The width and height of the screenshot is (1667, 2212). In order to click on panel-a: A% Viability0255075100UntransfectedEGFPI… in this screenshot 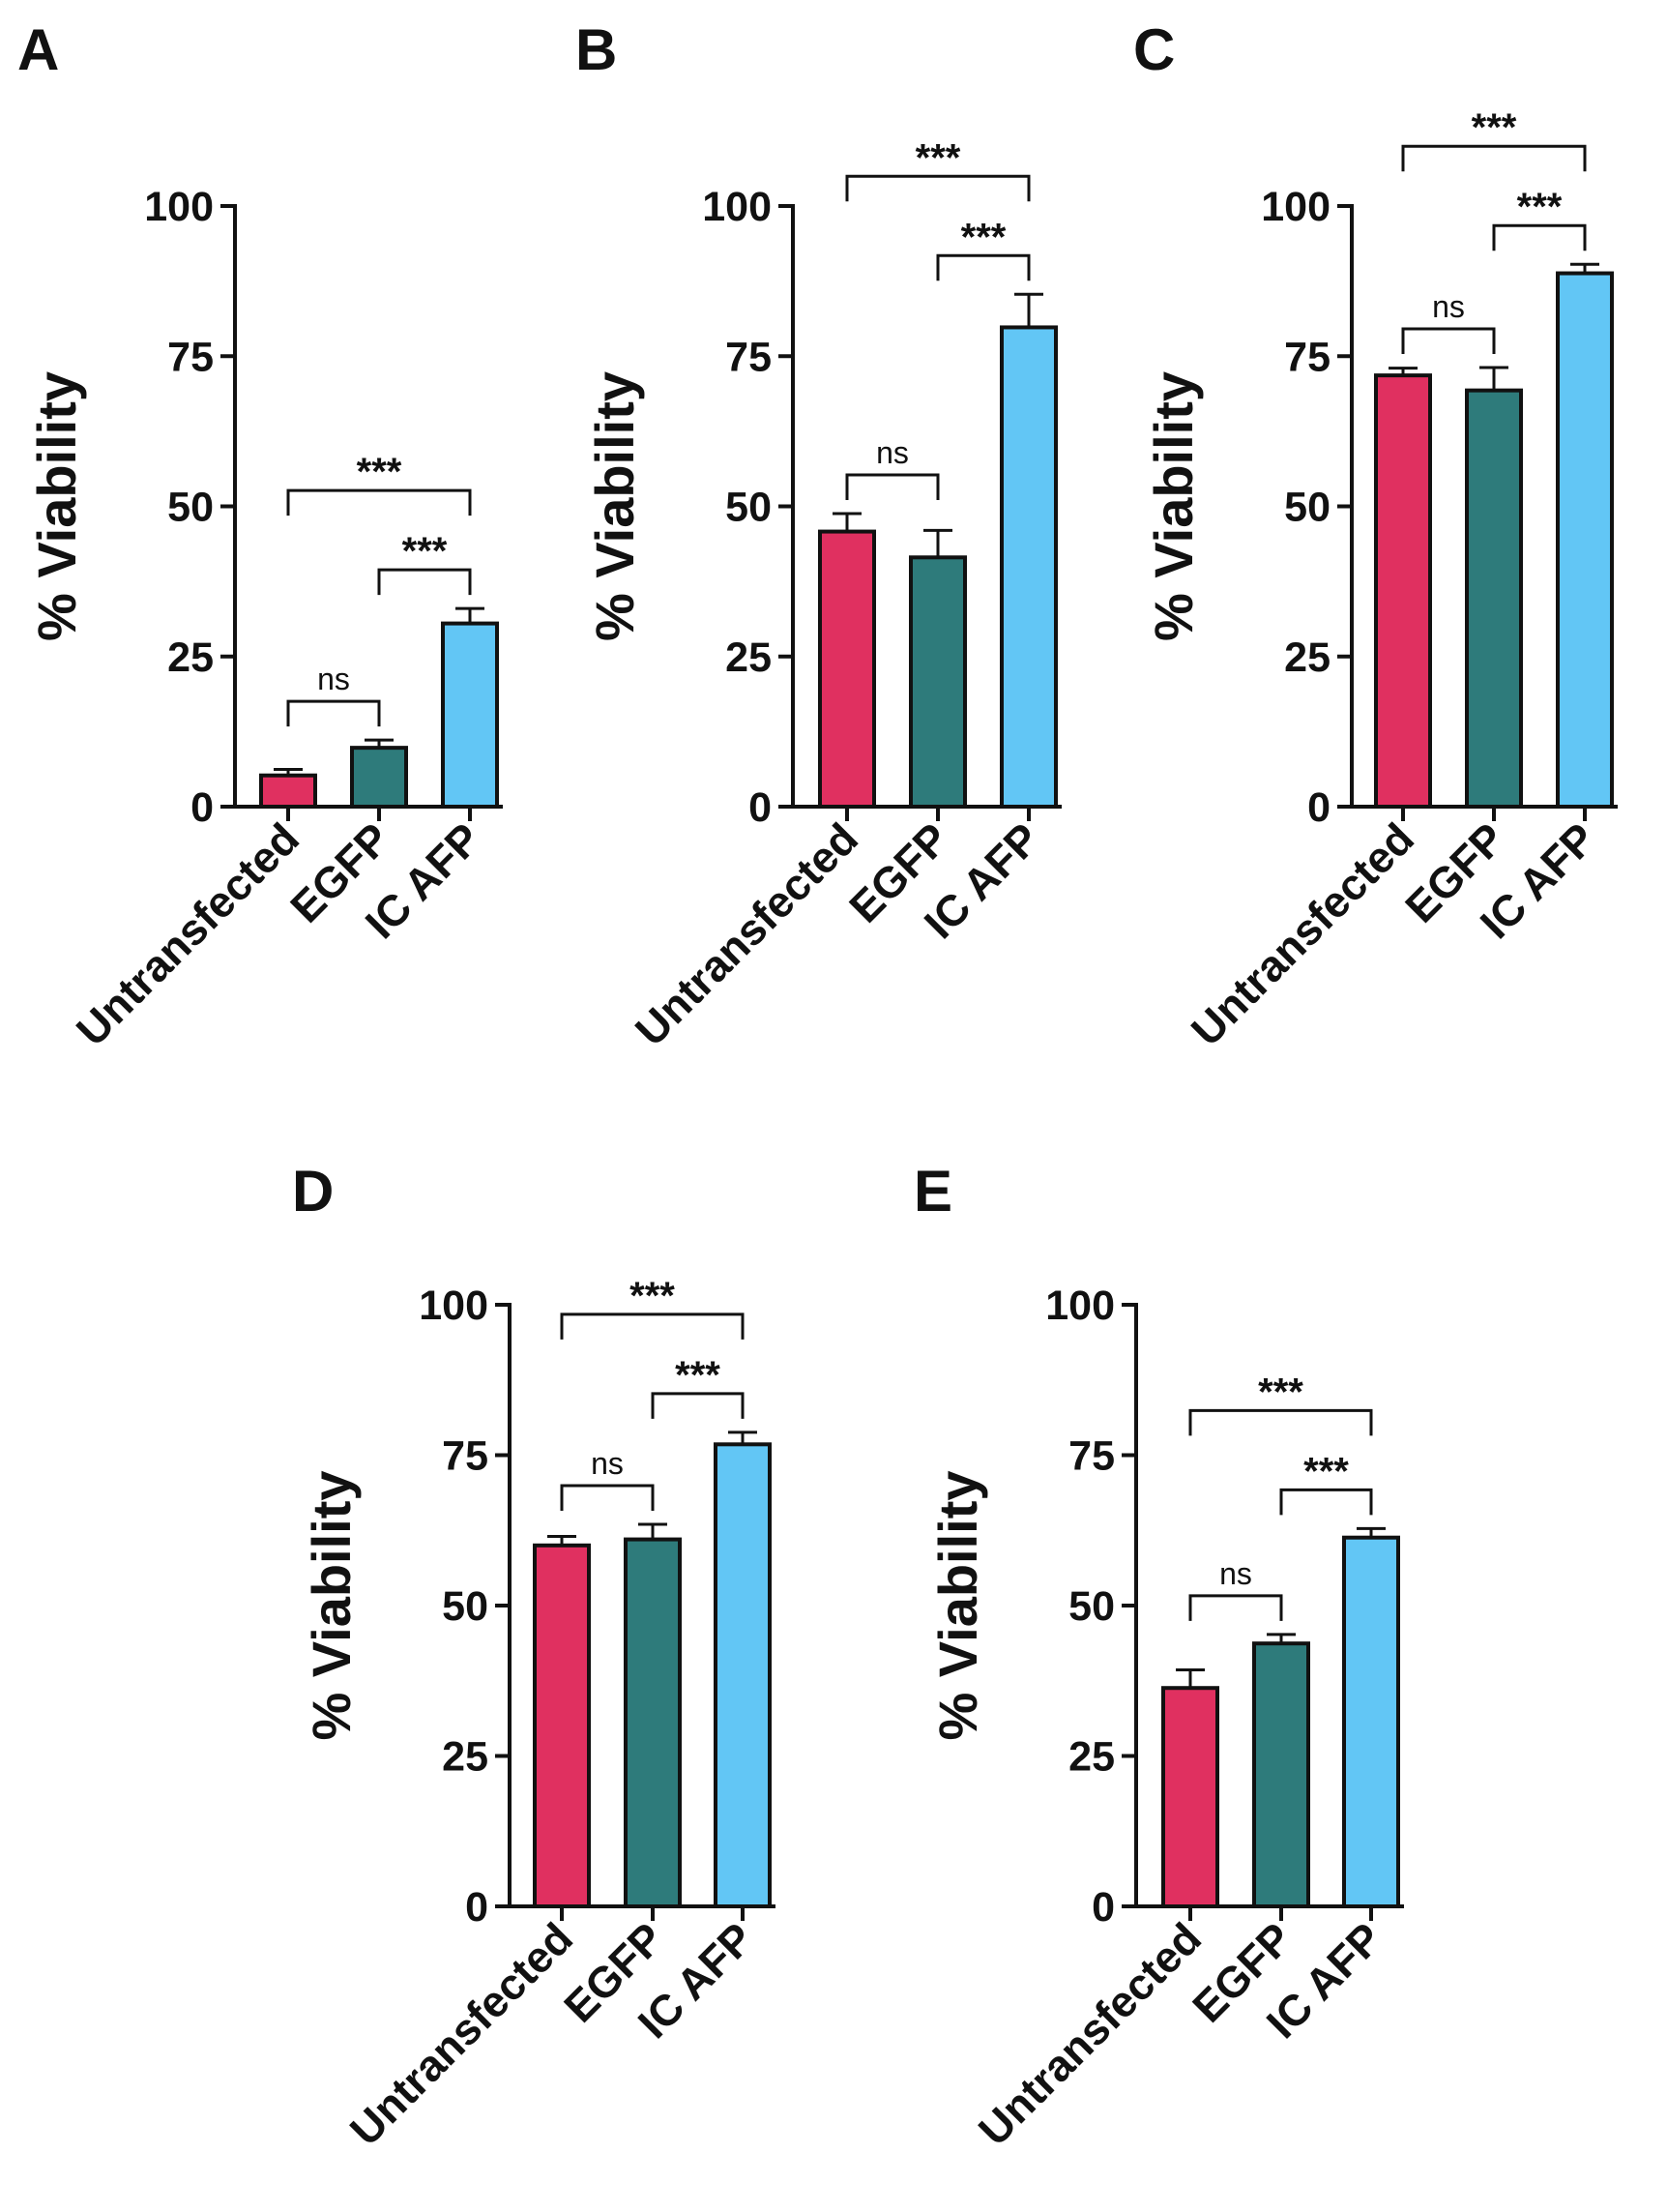, I will do `click(260, 536)`.